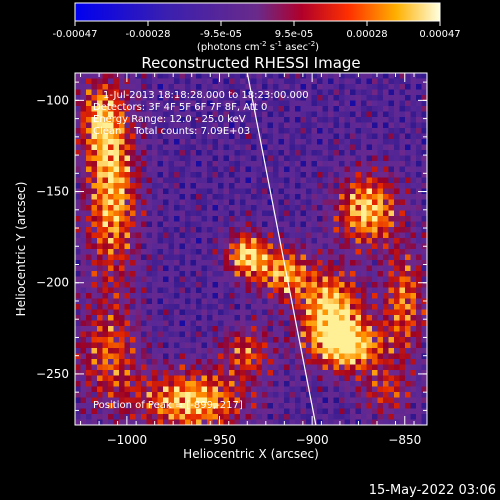  Describe the element at coordinates (52, 100) in the screenshot. I see `y-tick-label: −100` at that location.